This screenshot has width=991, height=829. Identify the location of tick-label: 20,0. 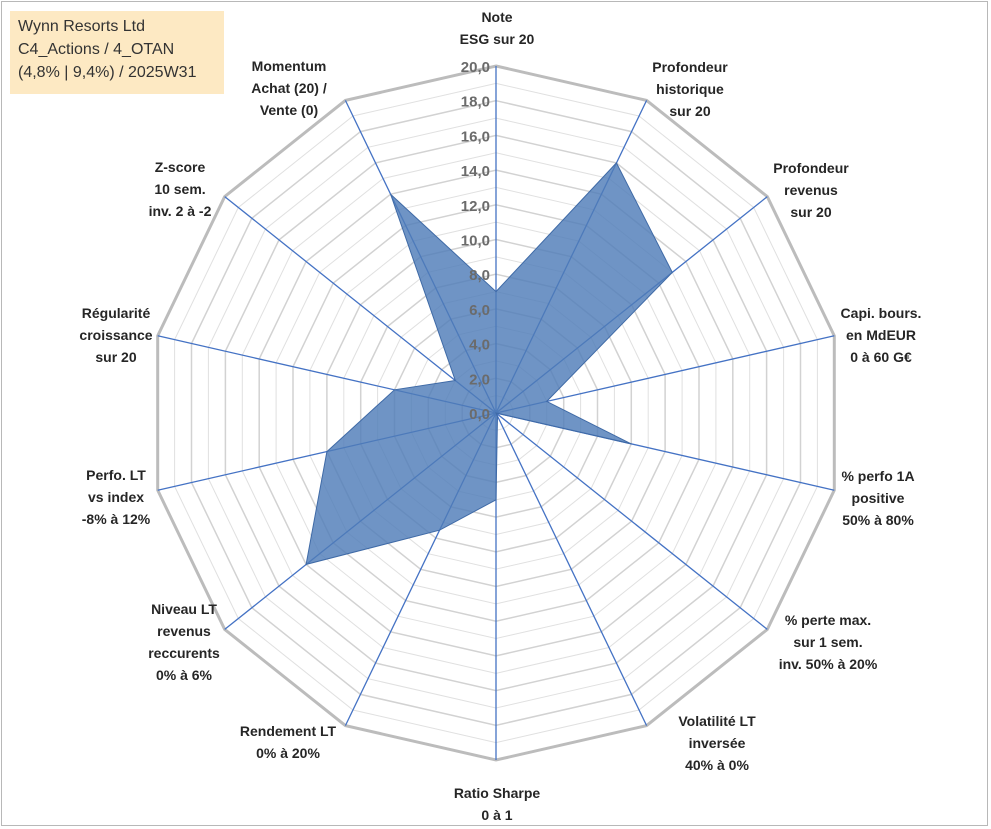
(475, 67).